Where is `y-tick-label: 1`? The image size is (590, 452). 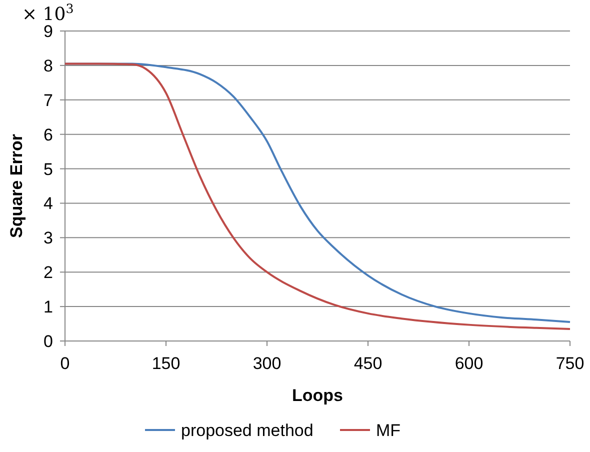
y-tick-label: 1 is located at coordinates (48, 307).